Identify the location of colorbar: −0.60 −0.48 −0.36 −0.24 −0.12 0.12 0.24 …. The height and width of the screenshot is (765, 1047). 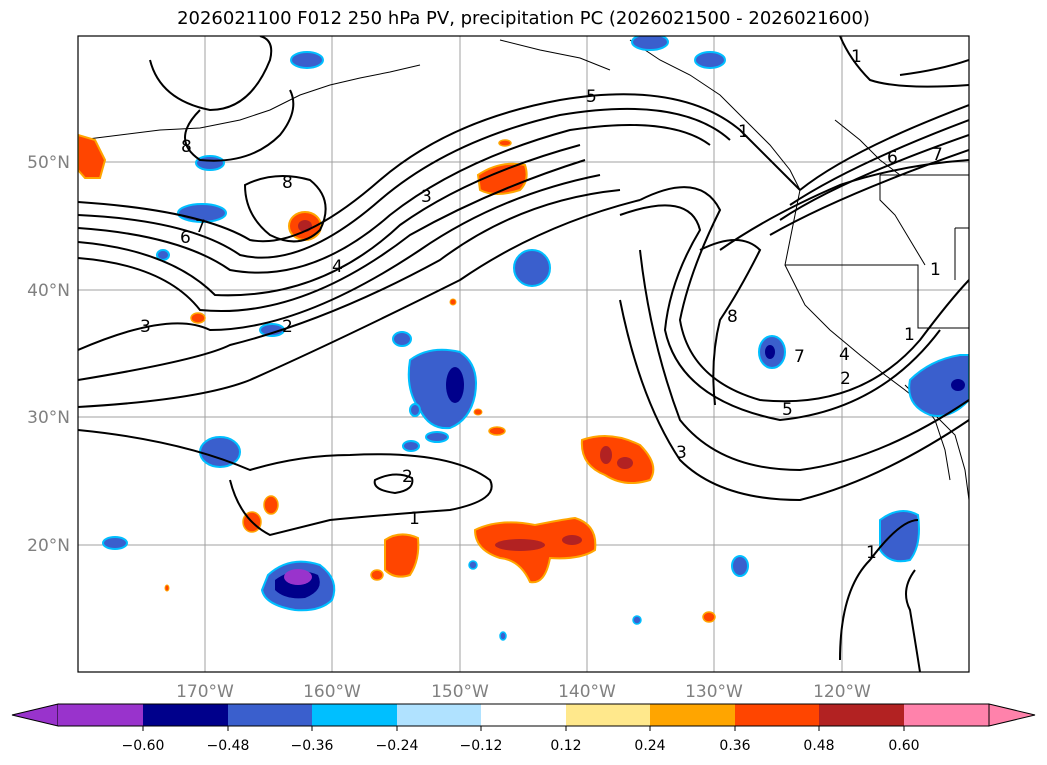
(523, 728).